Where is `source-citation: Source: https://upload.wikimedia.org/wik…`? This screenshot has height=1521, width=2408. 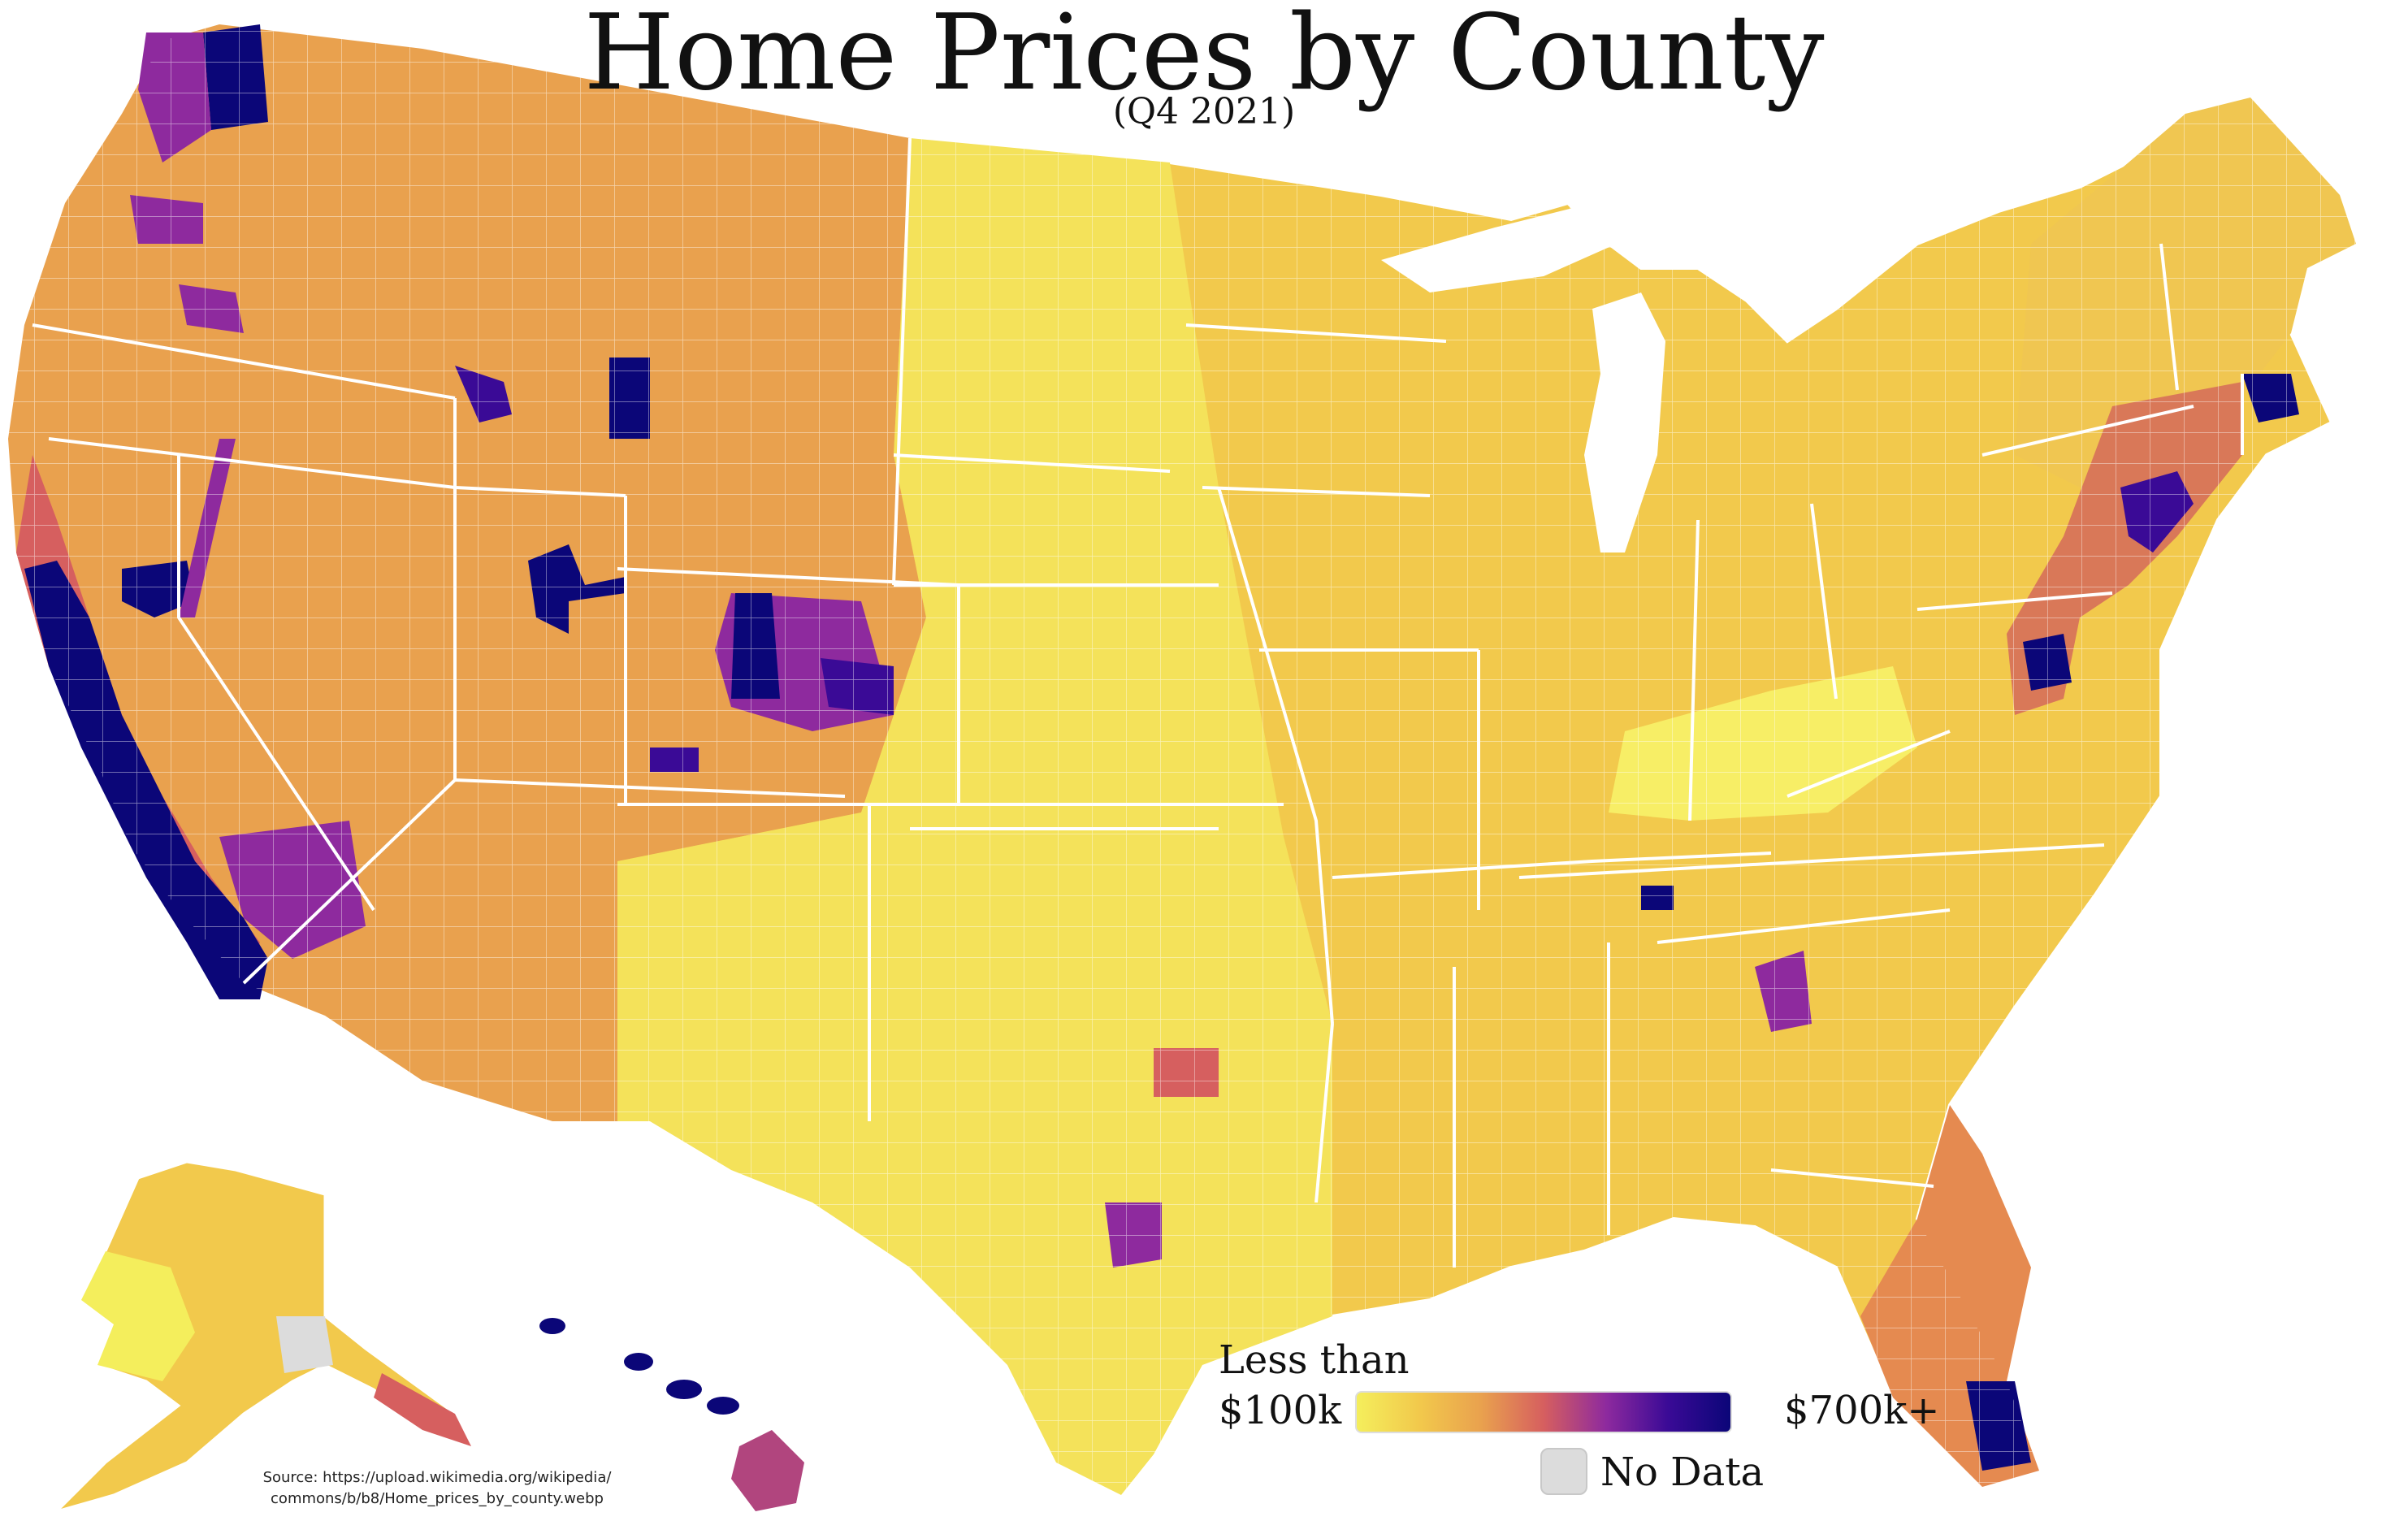
source-citation: Source: https://upload.wikimedia.org/wik… is located at coordinates (437, 1488).